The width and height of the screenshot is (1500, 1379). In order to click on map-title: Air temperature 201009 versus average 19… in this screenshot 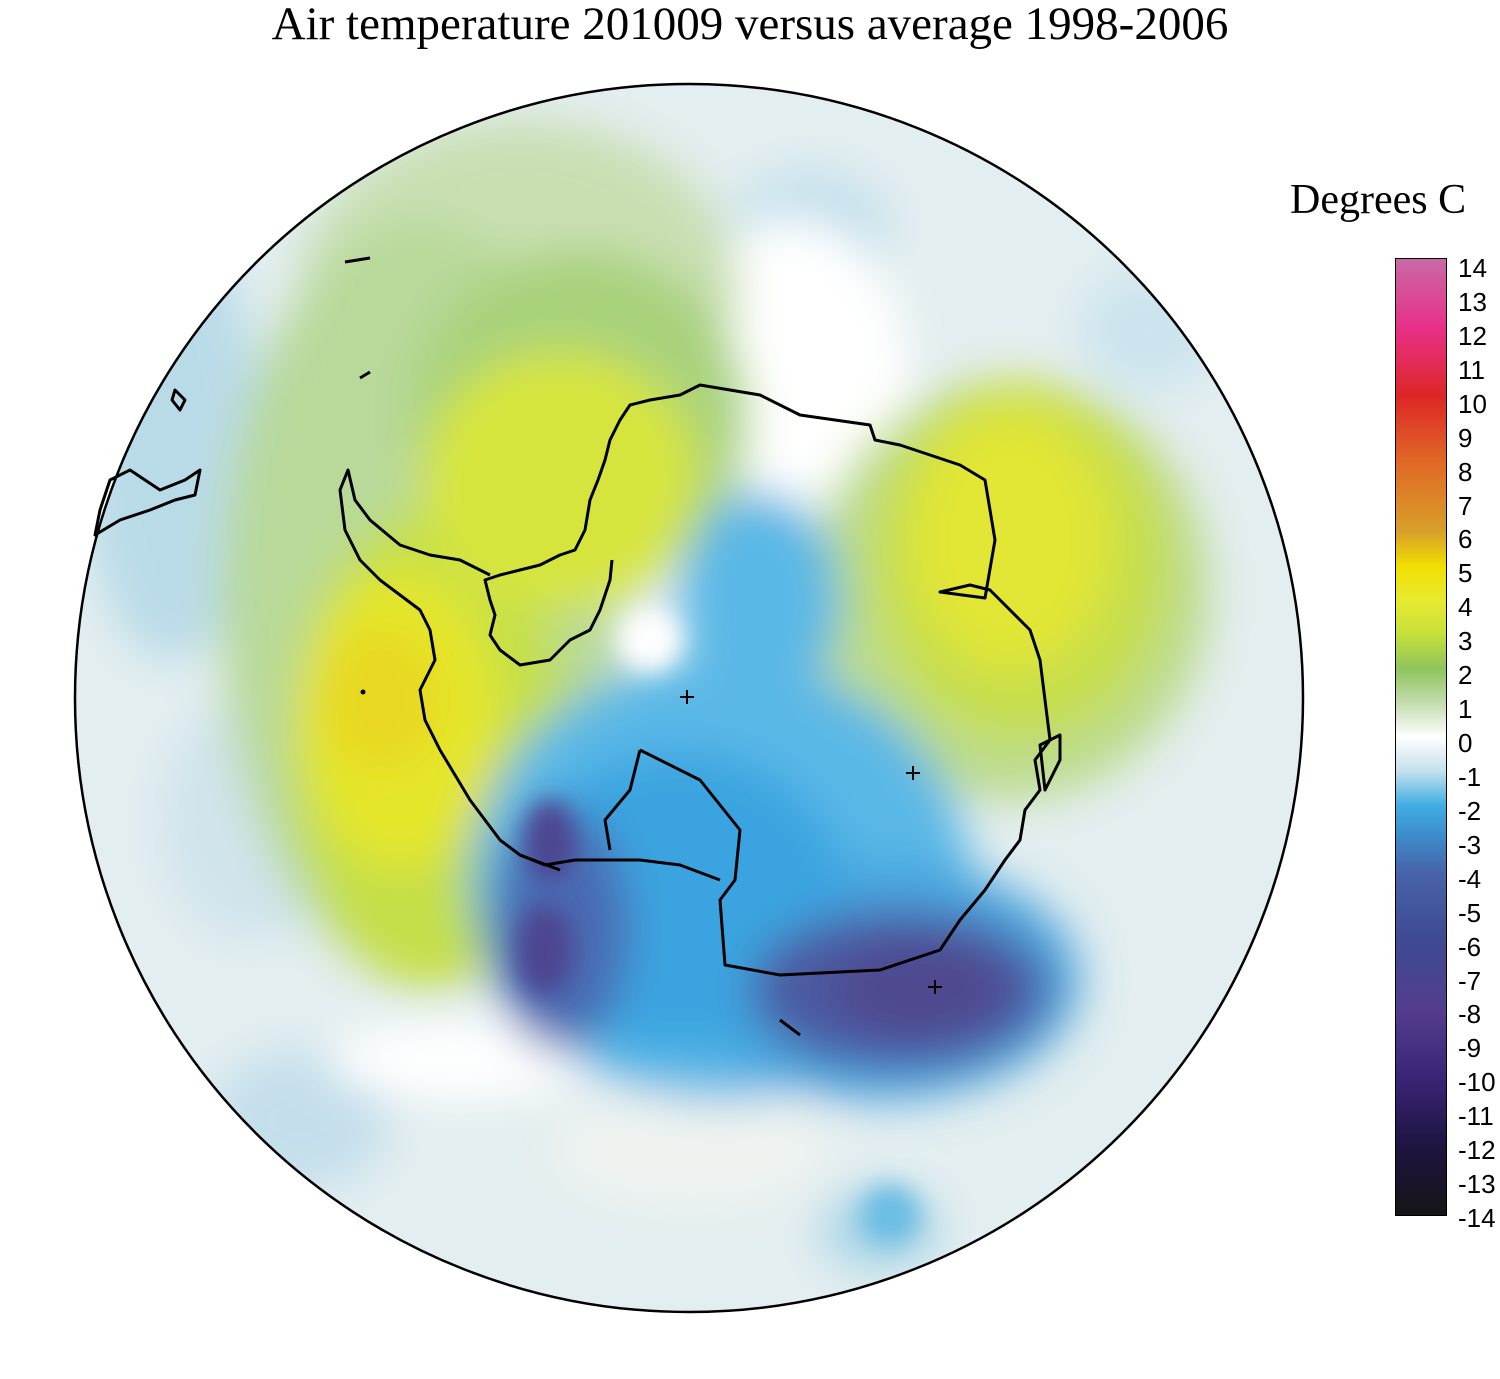, I will do `click(750, 25)`.